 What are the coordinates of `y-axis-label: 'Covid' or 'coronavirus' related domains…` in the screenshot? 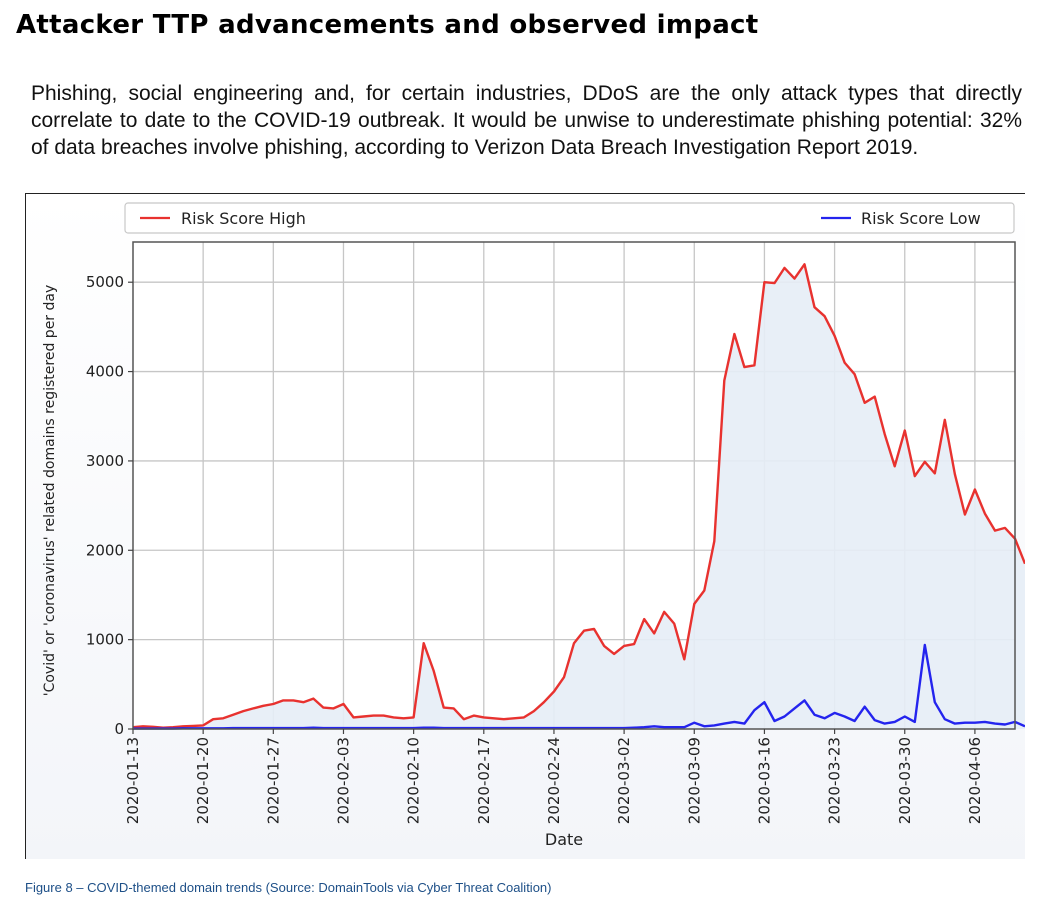 It's located at (50, 491).